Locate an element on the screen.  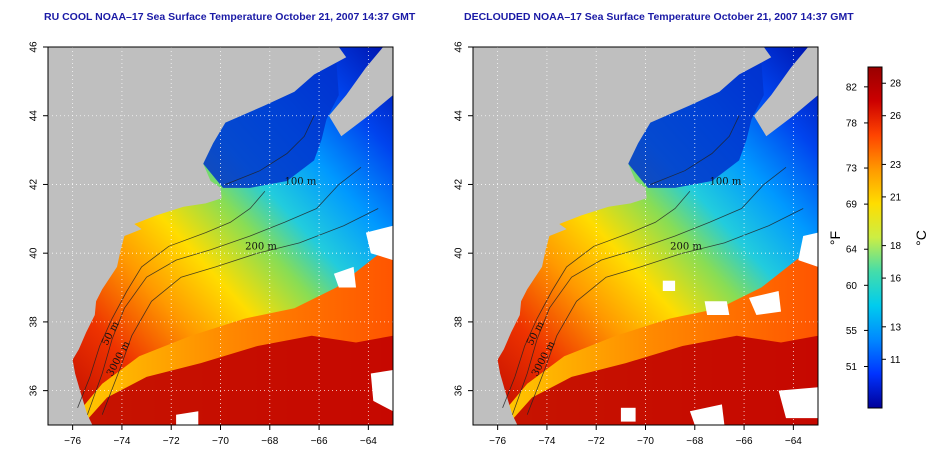
colorbar-celsius-label: 26 is located at coordinates (896, 116).